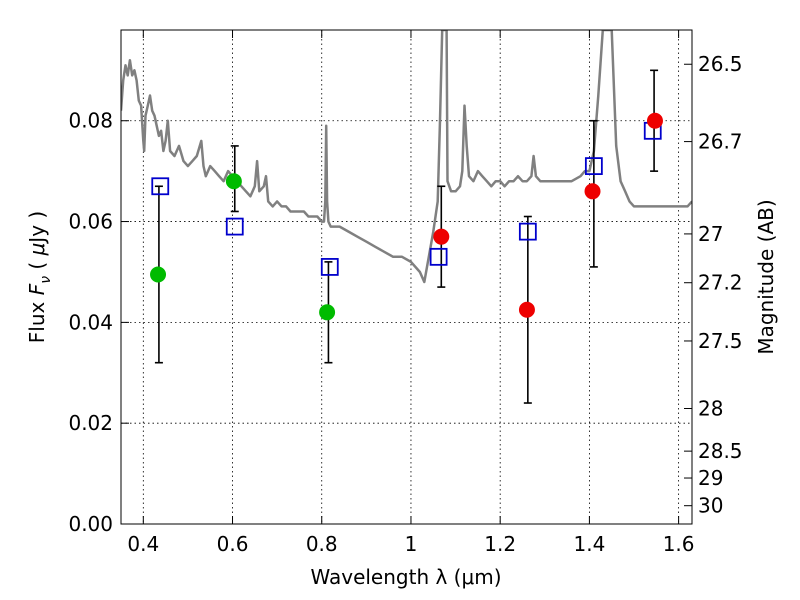  What do you see at coordinates (679, 544) in the screenshot?
I see `x-tick-label: 1.6` at bounding box center [679, 544].